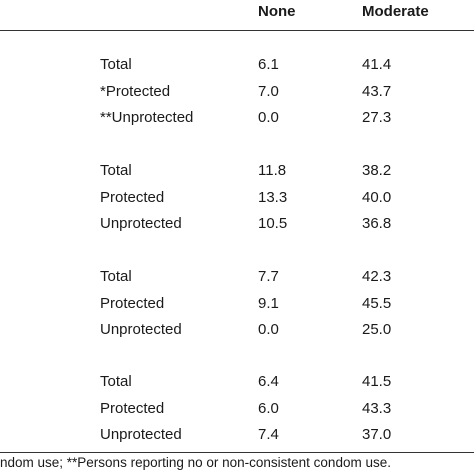 This screenshot has width=474, height=474. Describe the element at coordinates (268, 408) in the screenshot. I see `cell-none: 6.0` at that location.